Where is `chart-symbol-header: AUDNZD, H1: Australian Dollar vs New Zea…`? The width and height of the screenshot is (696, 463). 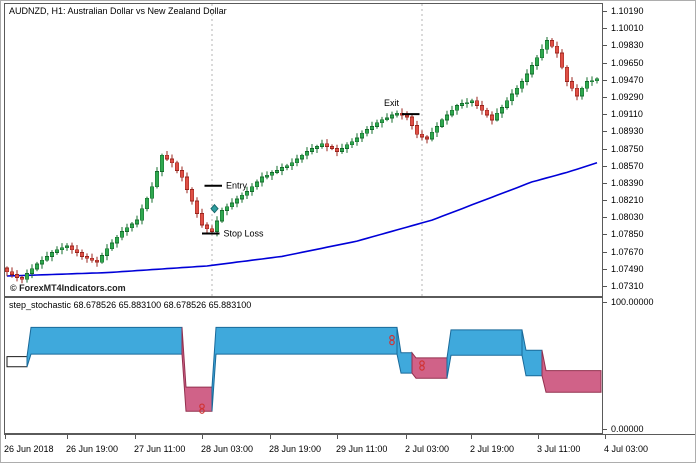 chart-symbol-header: AUDNZD, H1: Australian Dollar vs New Zea… is located at coordinates (118, 11).